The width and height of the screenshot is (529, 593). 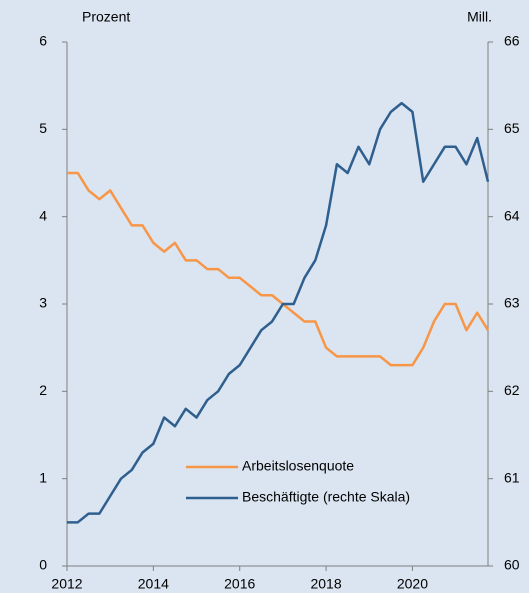 I want to click on y2-tick-label: 63, so click(x=512, y=303).